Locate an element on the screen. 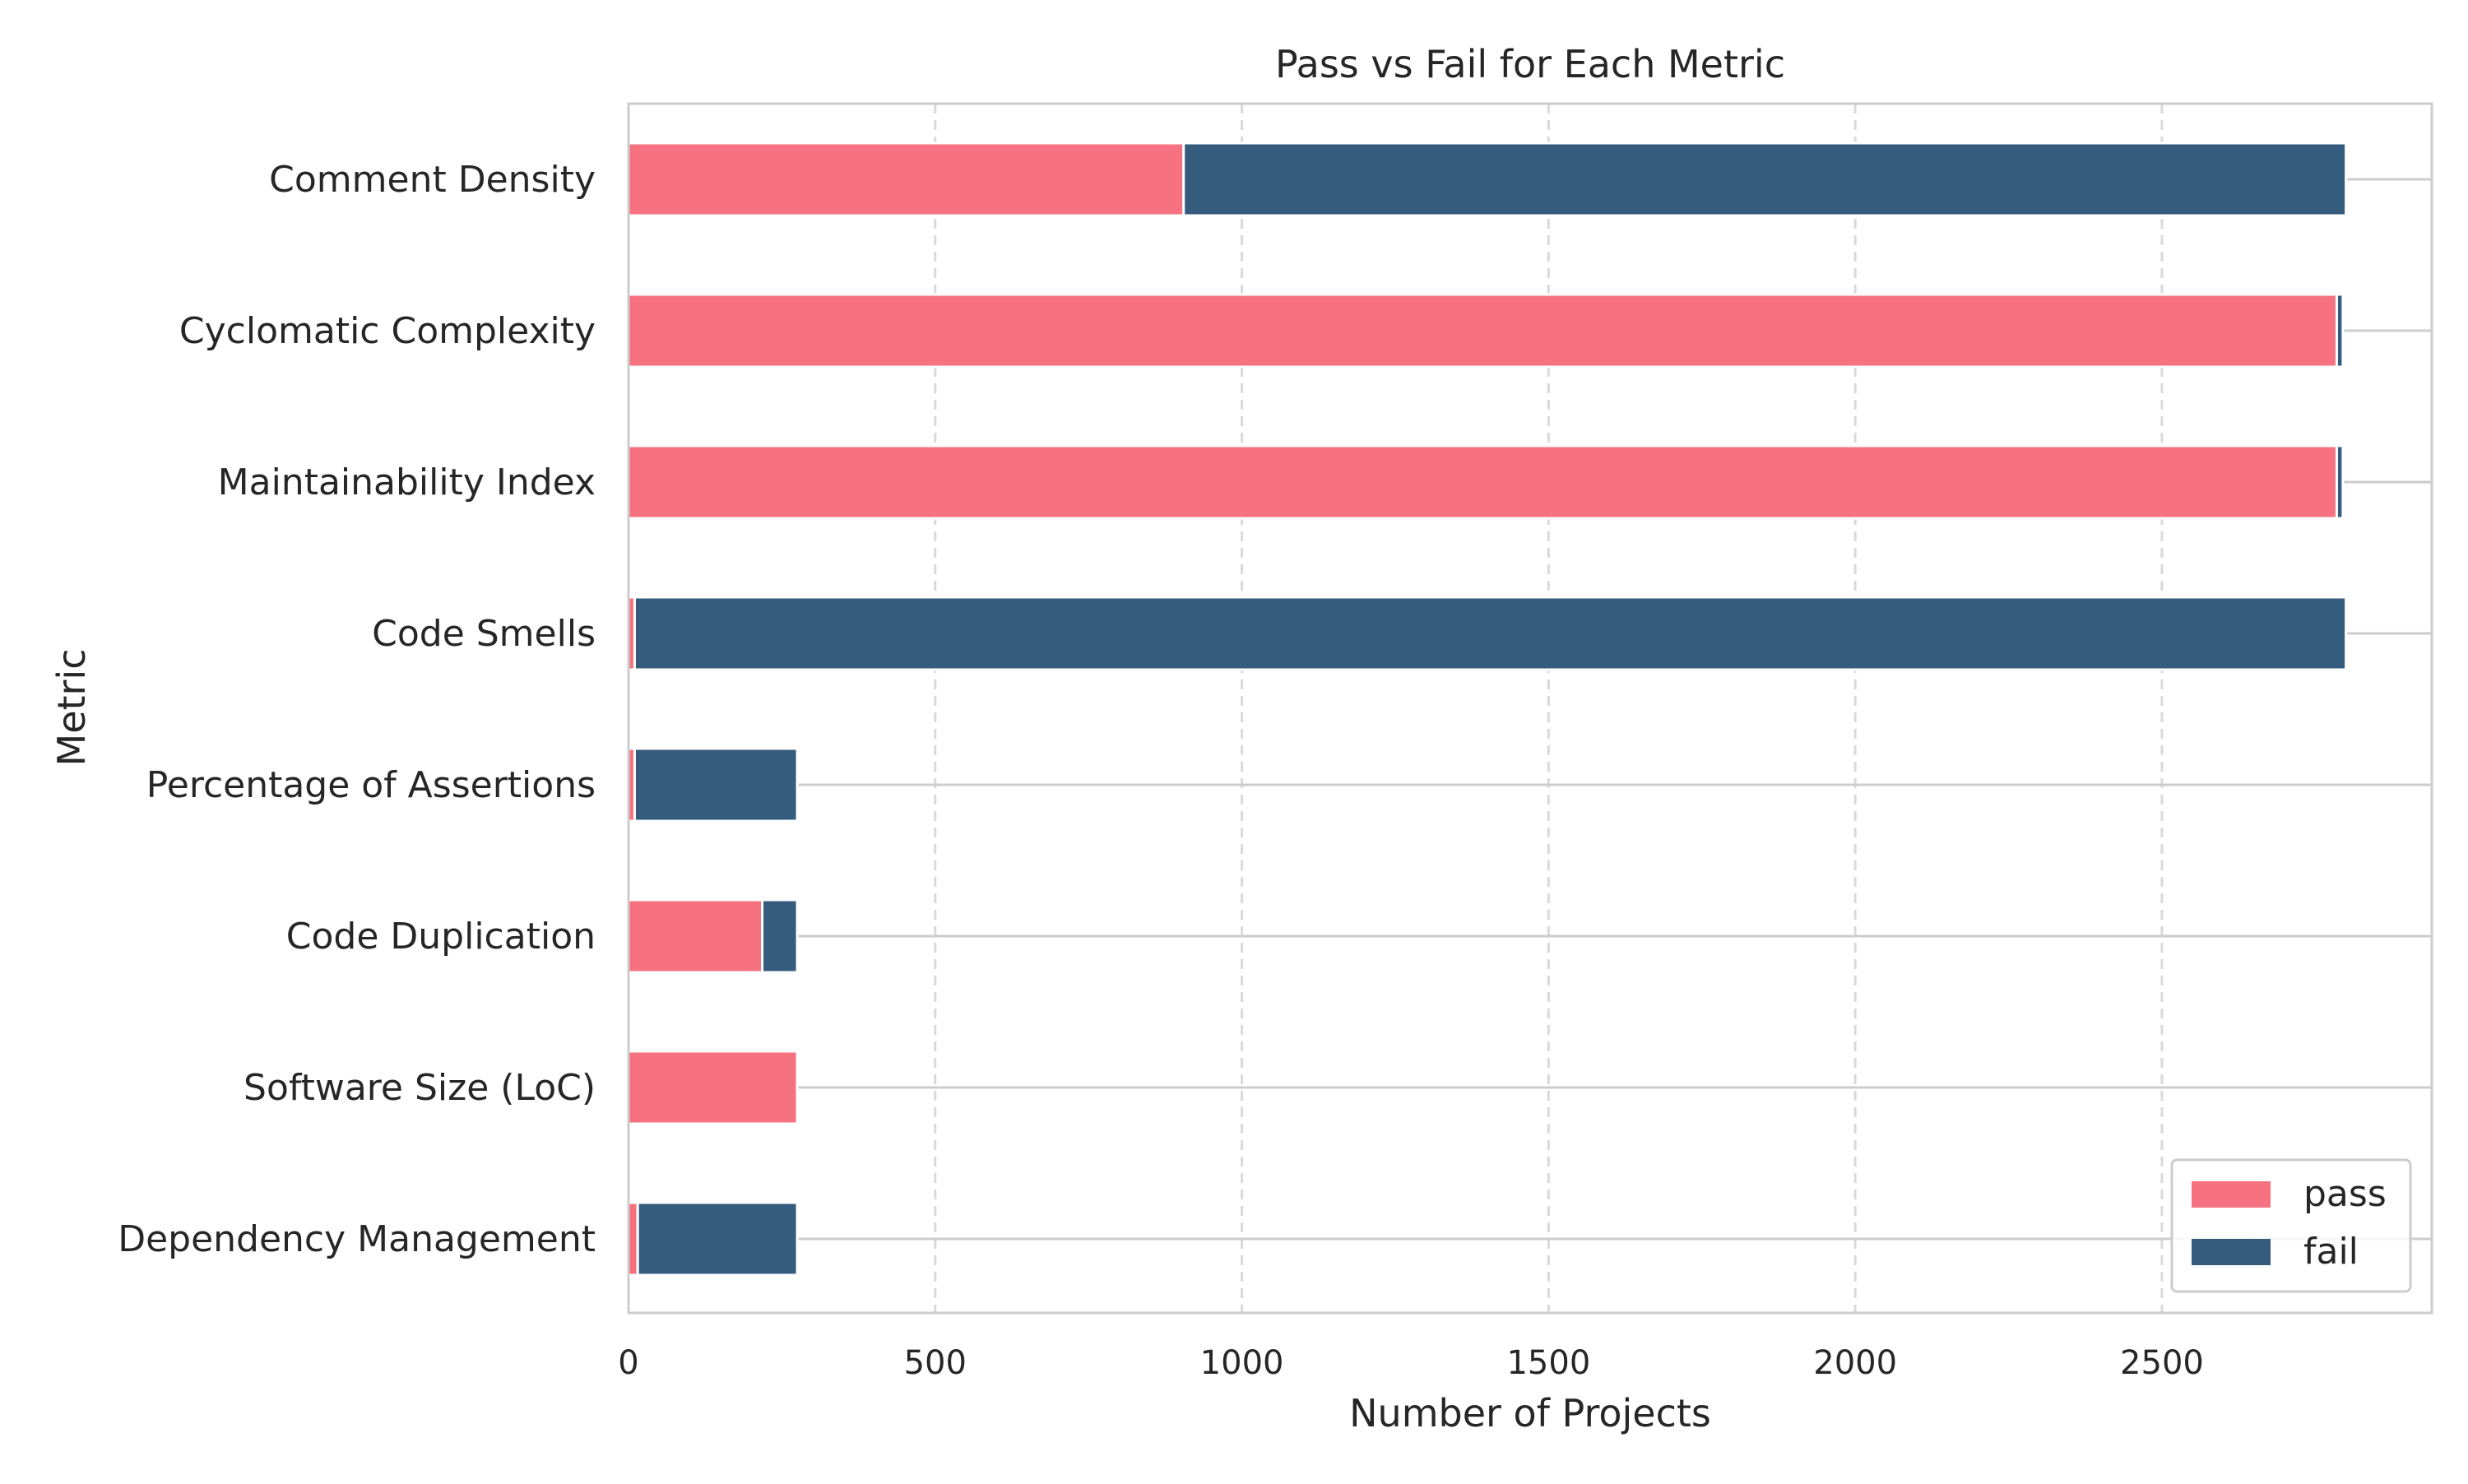 The image size is (2468, 1484). legend-swatch-pass is located at coordinates (2231, 1194).